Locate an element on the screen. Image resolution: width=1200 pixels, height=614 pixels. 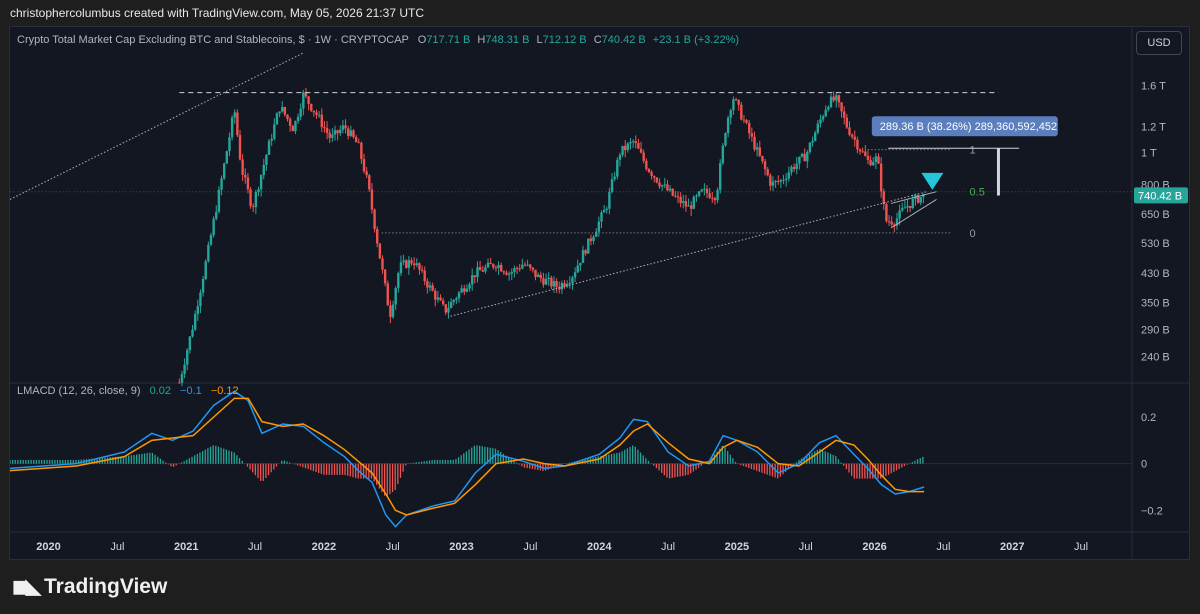
macd-histogram is located at coordinates (467, 471).